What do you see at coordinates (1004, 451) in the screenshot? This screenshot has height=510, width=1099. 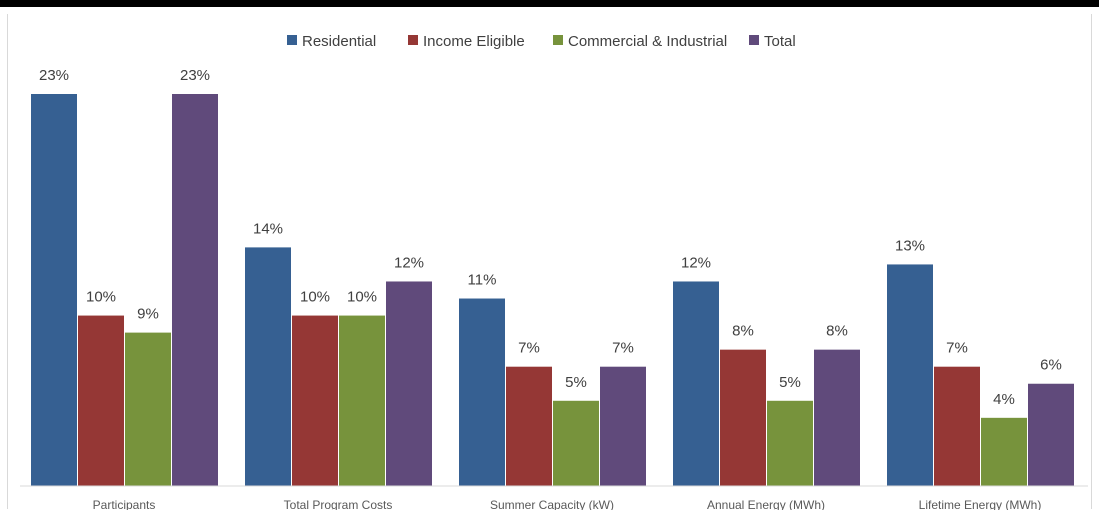 I see `bar-commercial-industrial-lifetime-energy-mwh` at bounding box center [1004, 451].